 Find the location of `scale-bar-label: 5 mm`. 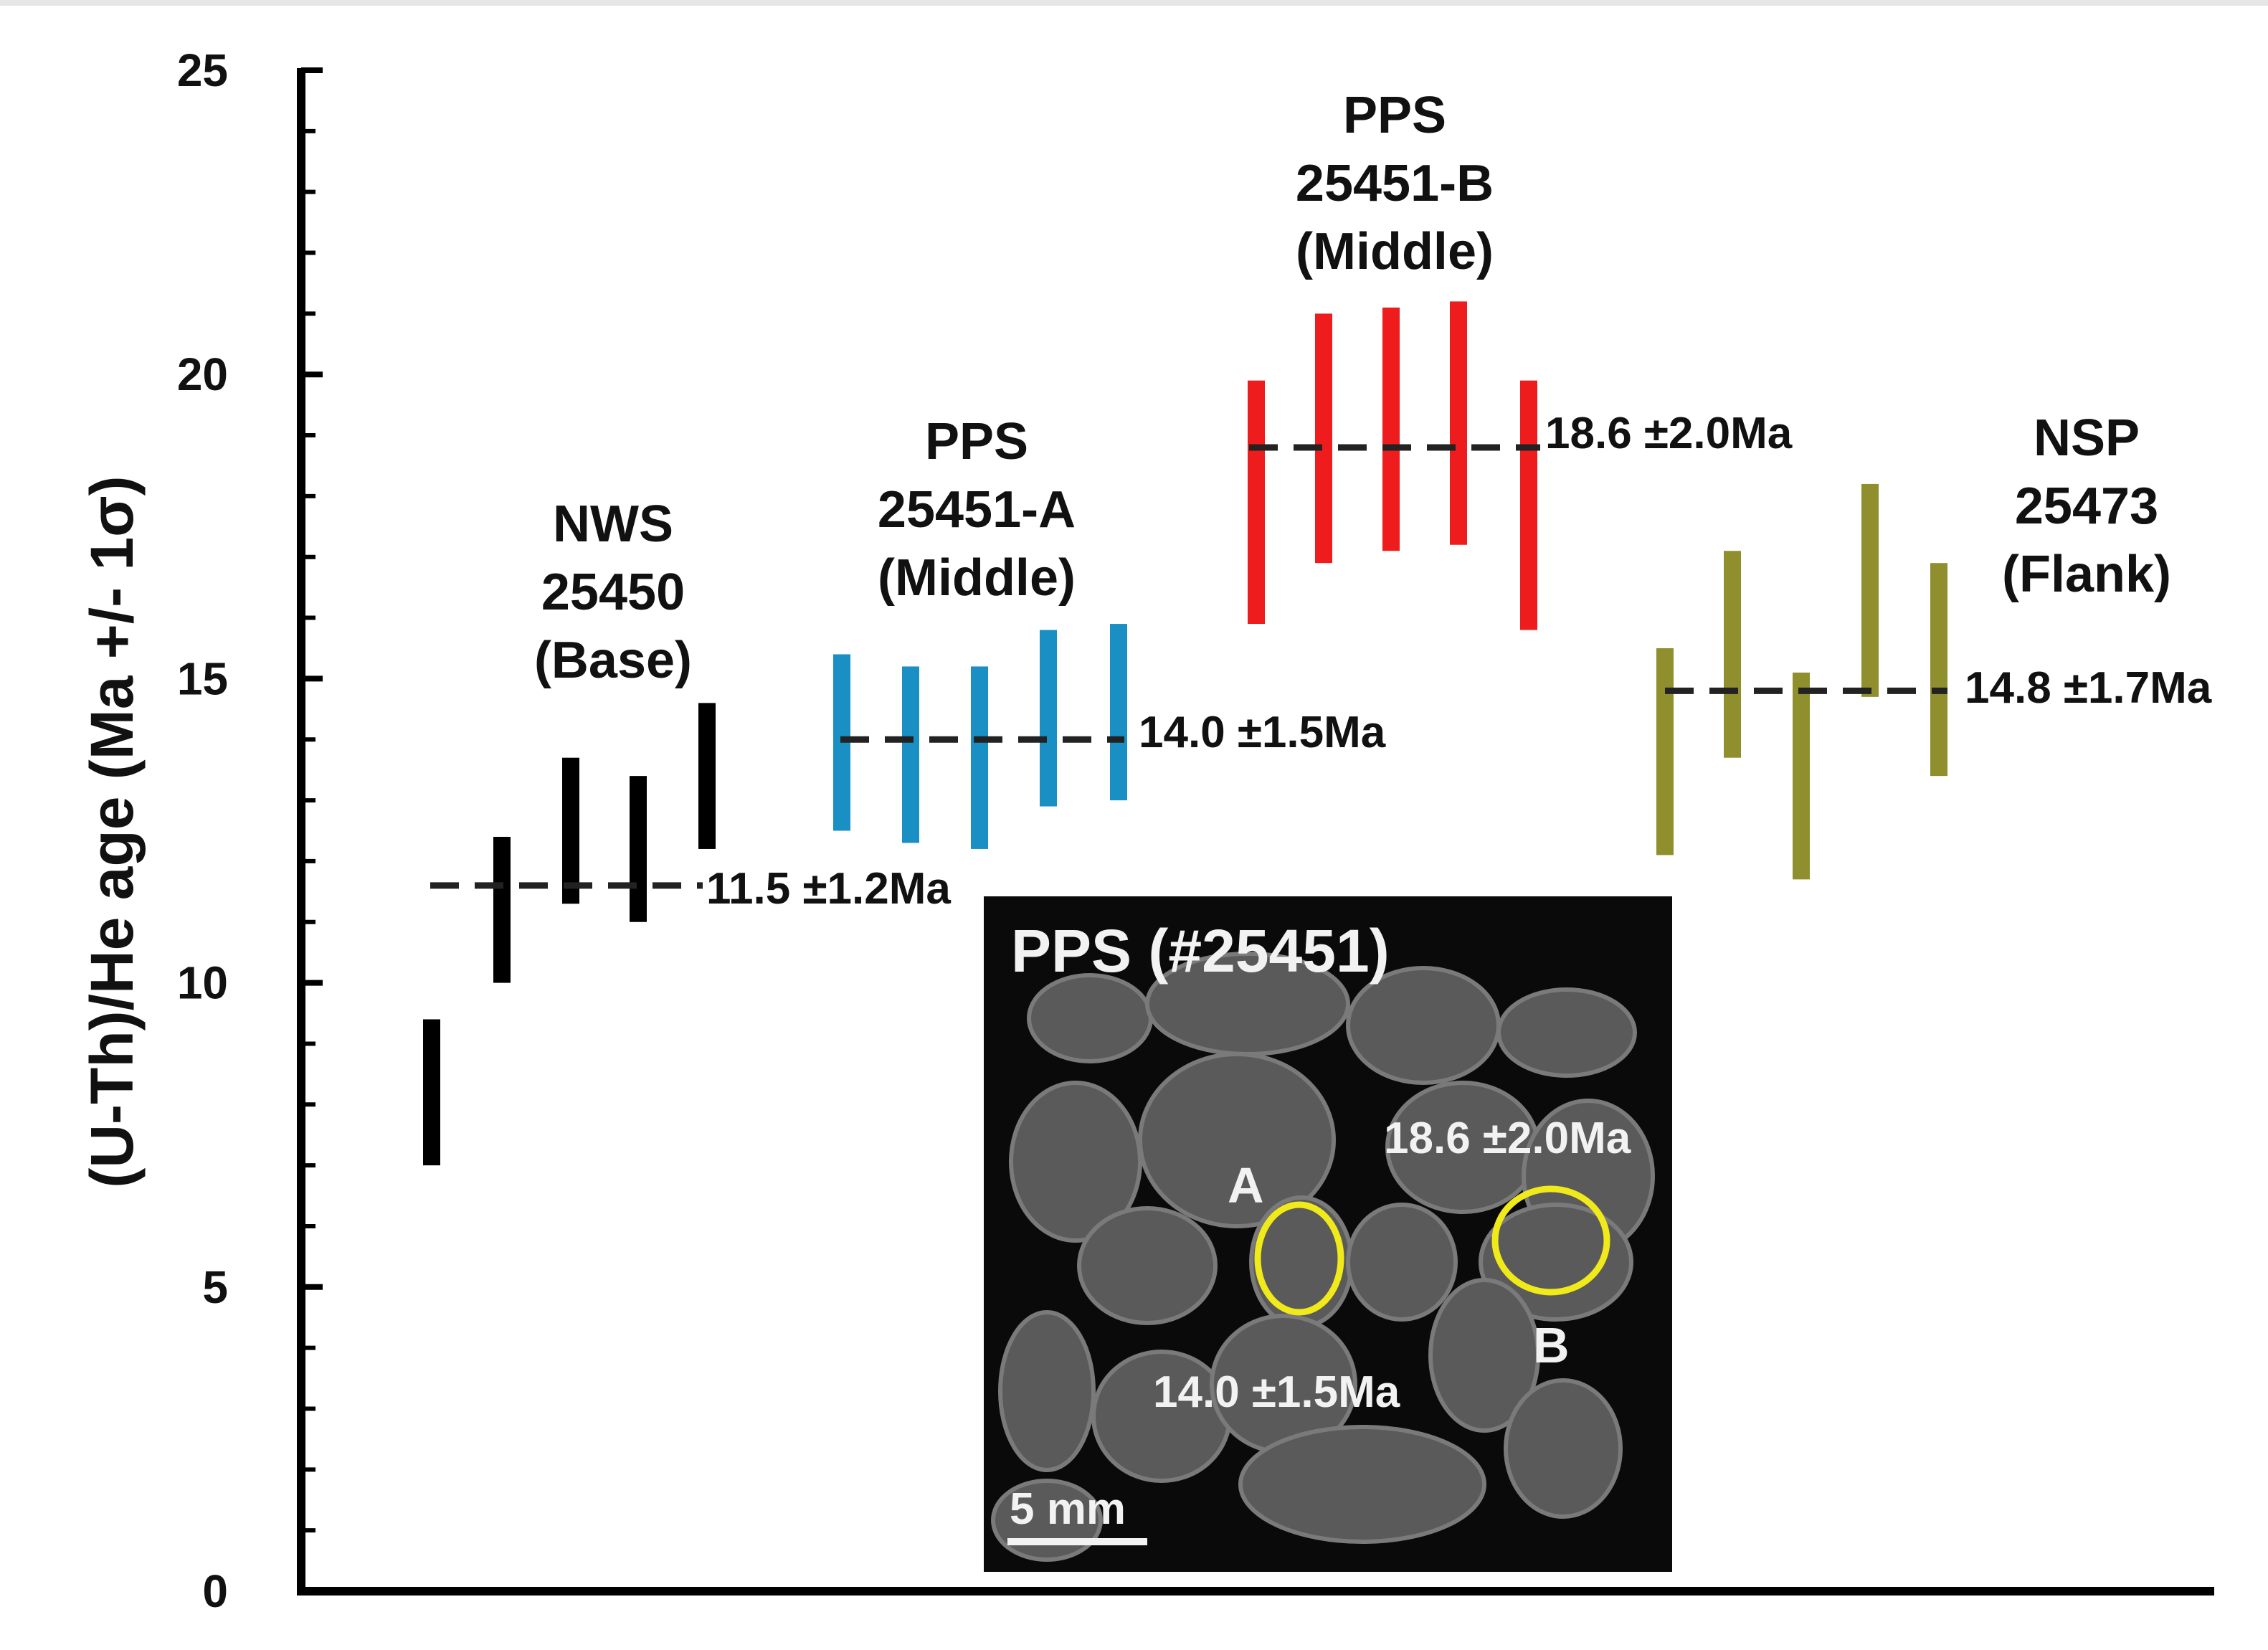

scale-bar-label: 5 mm is located at coordinates (1068, 1509).